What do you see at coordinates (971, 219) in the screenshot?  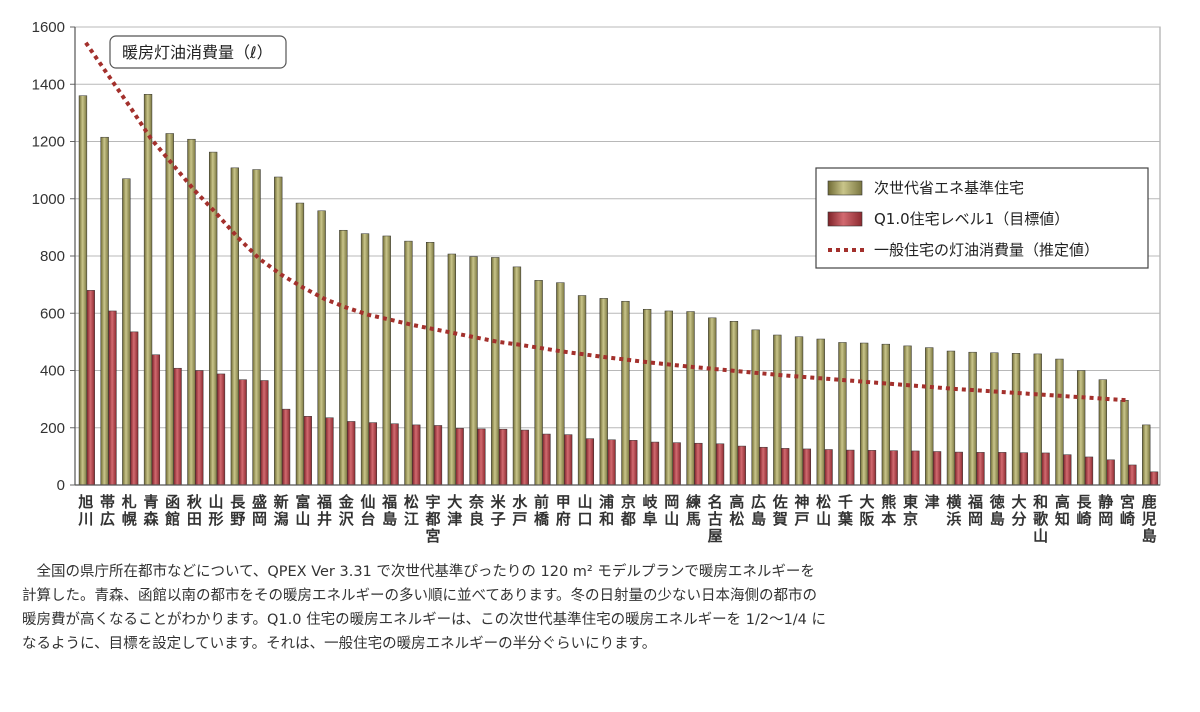 I see `legend-label: Q1.0住宅レベル1（目標値）` at bounding box center [971, 219].